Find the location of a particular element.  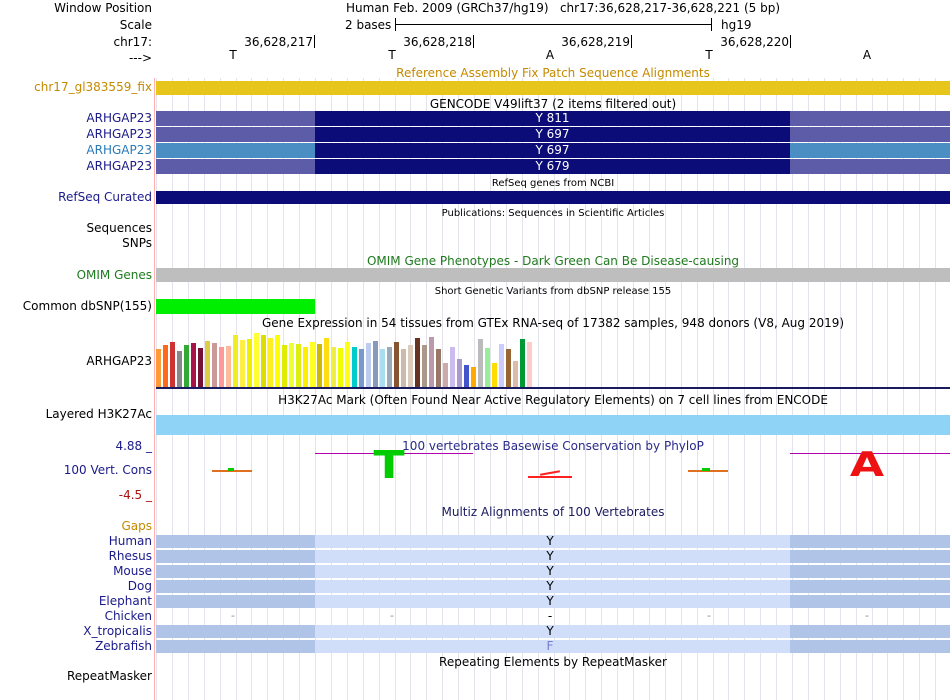

gtex-bar-chart is located at coordinates (346, 358).